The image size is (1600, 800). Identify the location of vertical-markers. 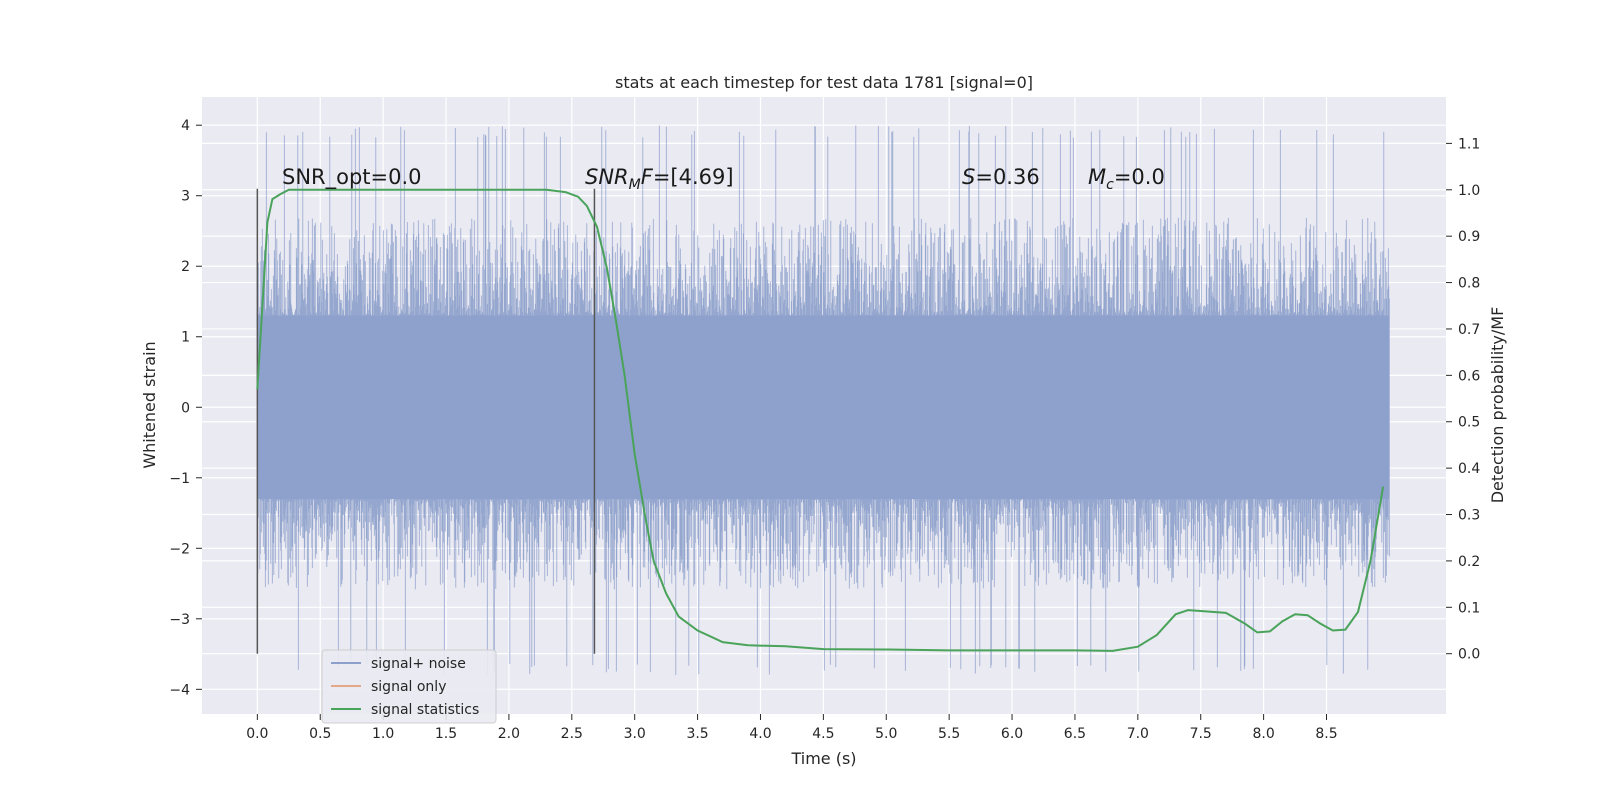
(426, 421).